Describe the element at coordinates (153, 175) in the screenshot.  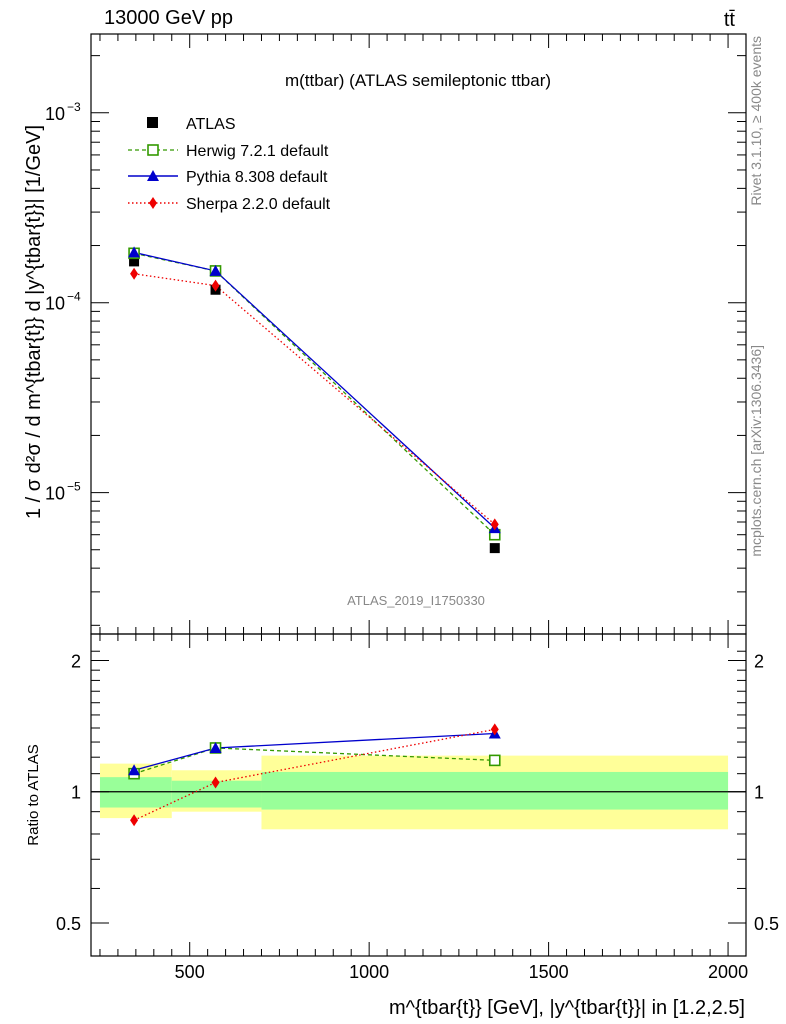
I see `legend-pythia-marker` at that location.